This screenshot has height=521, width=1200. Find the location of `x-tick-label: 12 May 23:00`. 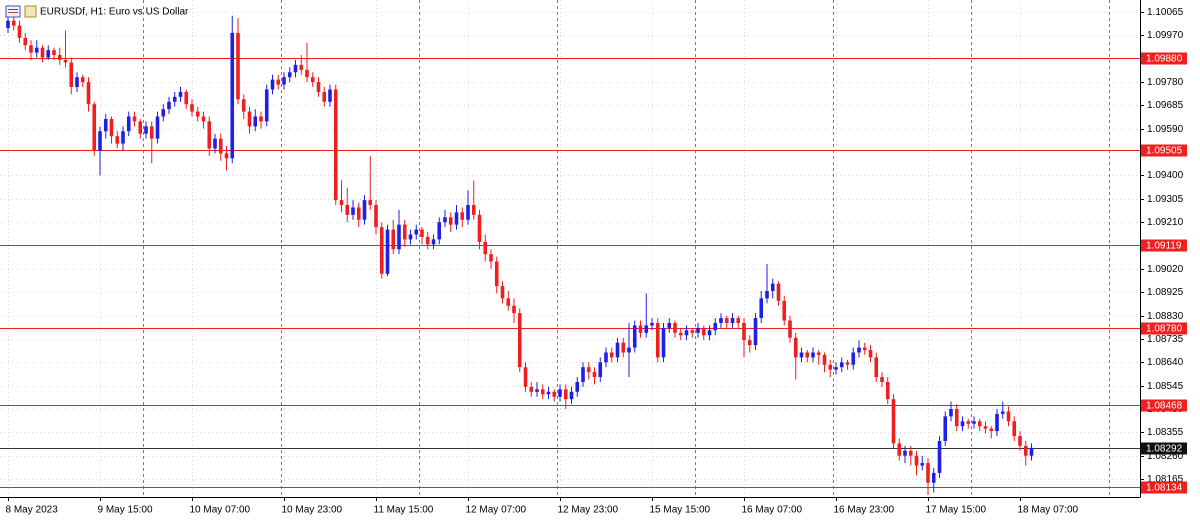

x-tick-label: 12 May 23:00 is located at coordinates (588, 510).